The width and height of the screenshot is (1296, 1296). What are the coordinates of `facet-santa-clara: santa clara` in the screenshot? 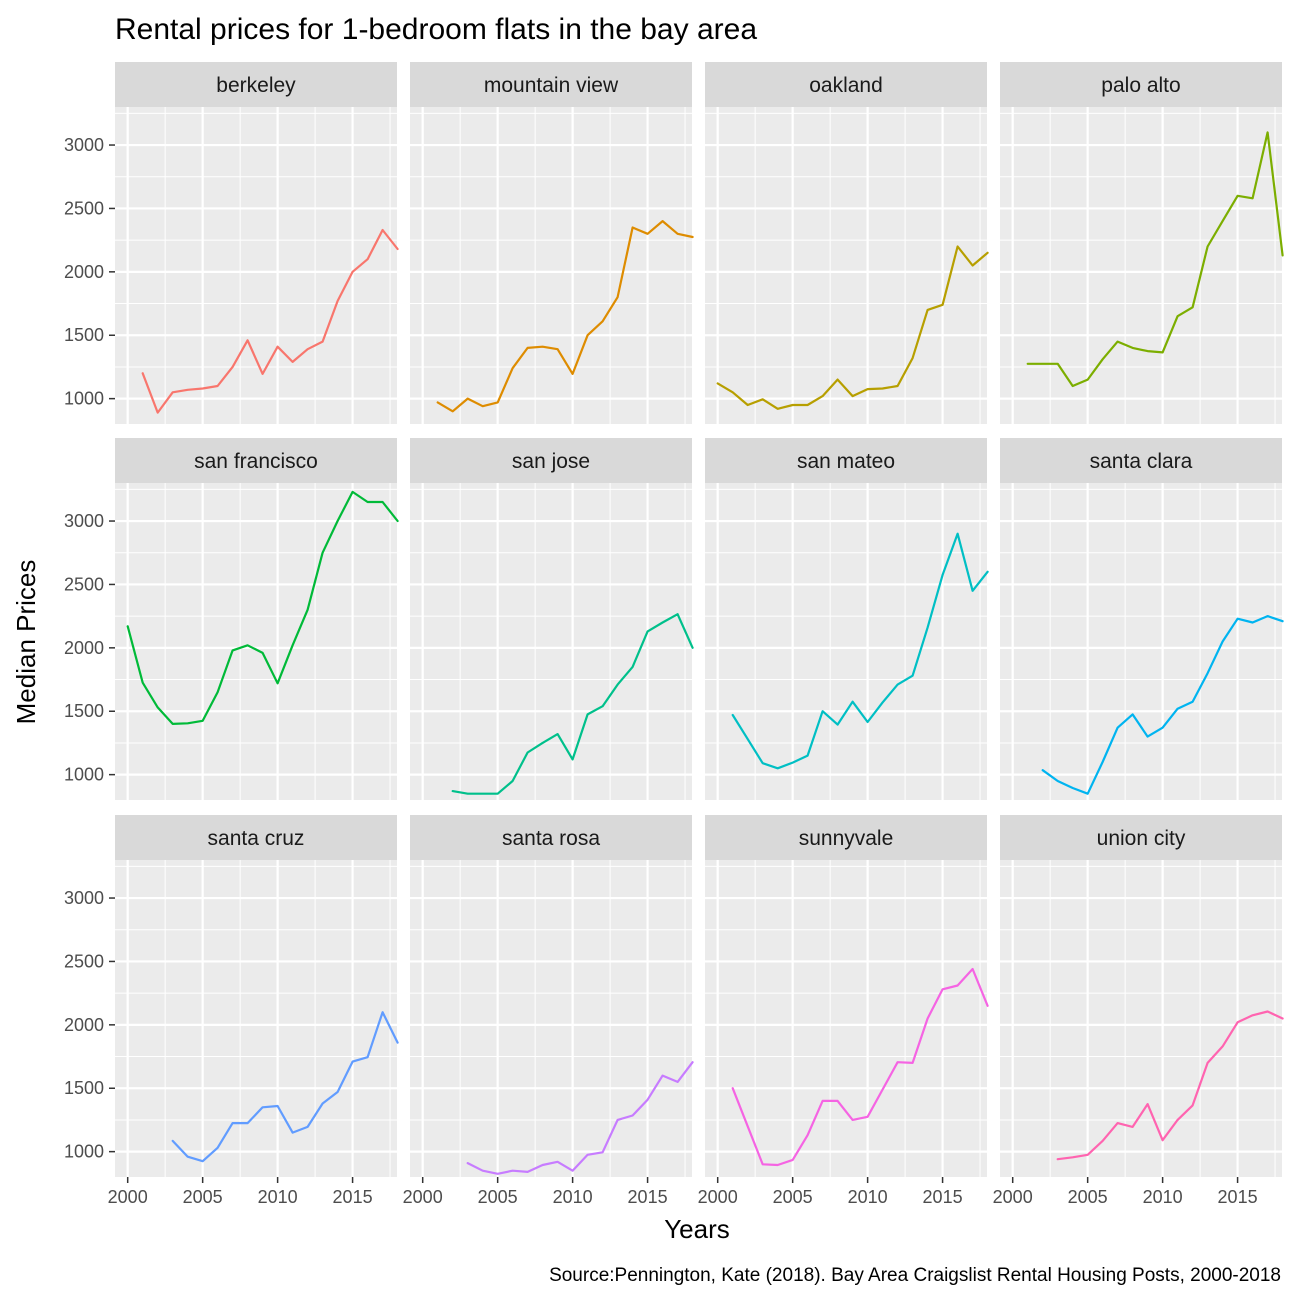 It's located at (1142, 619).